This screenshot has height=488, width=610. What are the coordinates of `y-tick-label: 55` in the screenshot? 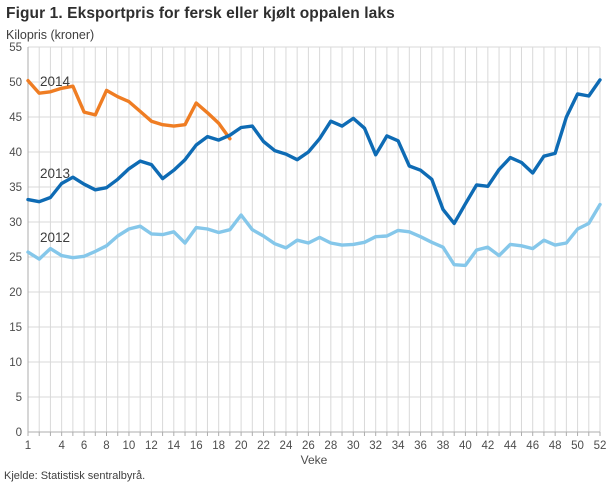 It's located at (15, 48).